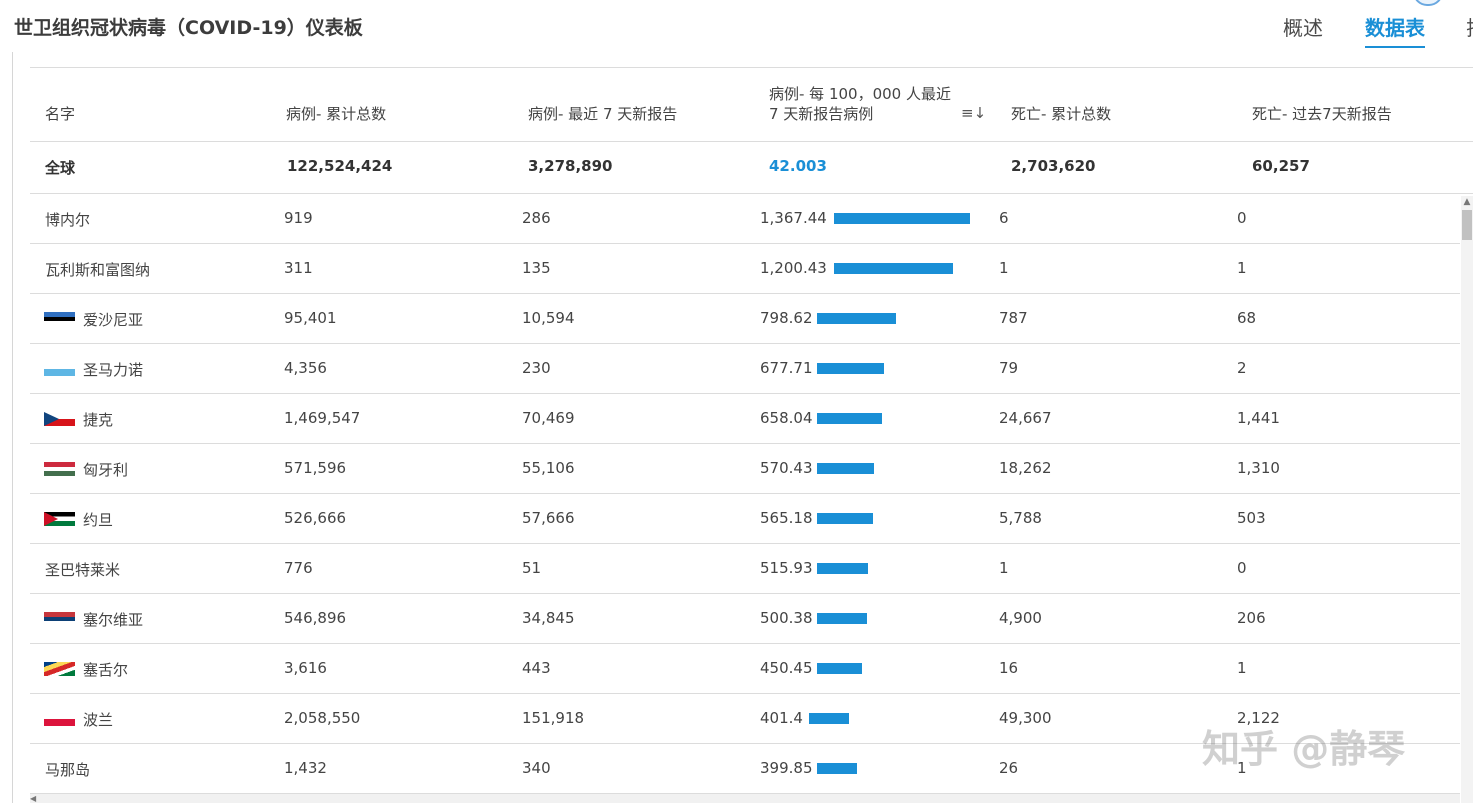  Describe the element at coordinates (532, 568) in the screenshot. I see `row-cases-7d: 51` at that location.